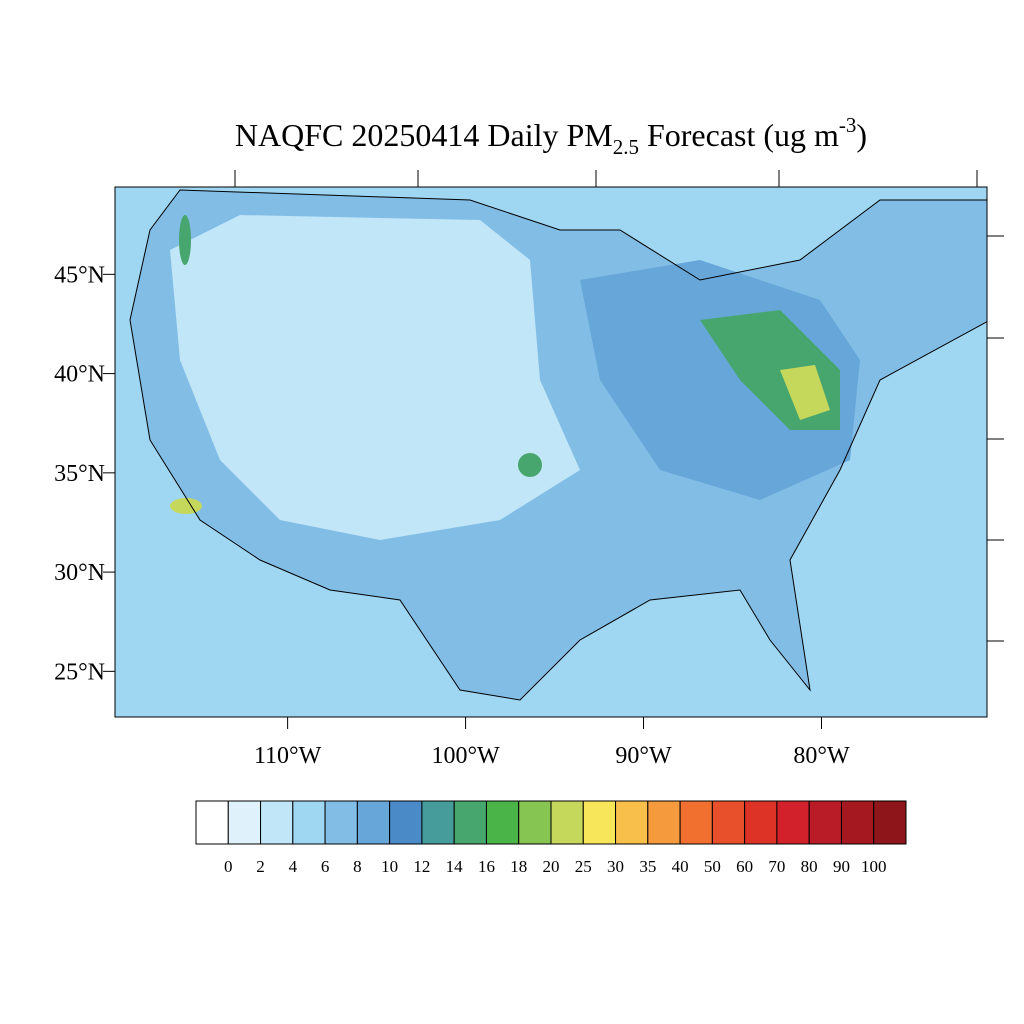 The width and height of the screenshot is (1024, 1024). What do you see at coordinates (861, 135) in the screenshot?
I see `title-text: )` at bounding box center [861, 135].